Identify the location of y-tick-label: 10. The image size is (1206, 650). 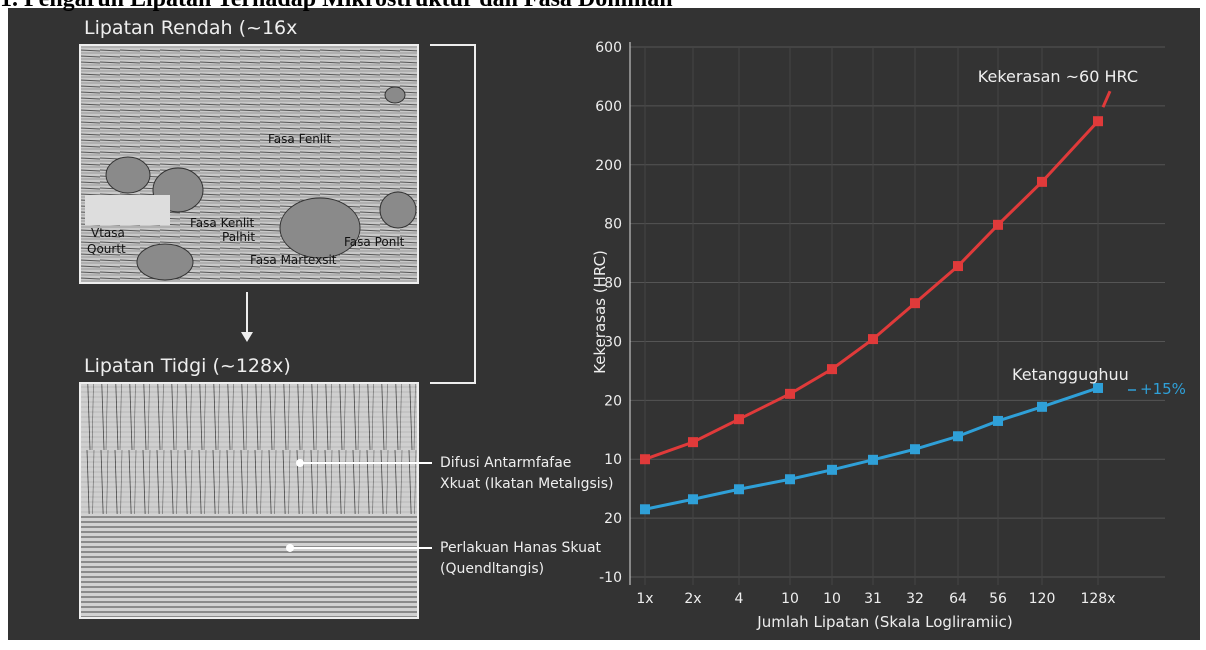
(613, 460).